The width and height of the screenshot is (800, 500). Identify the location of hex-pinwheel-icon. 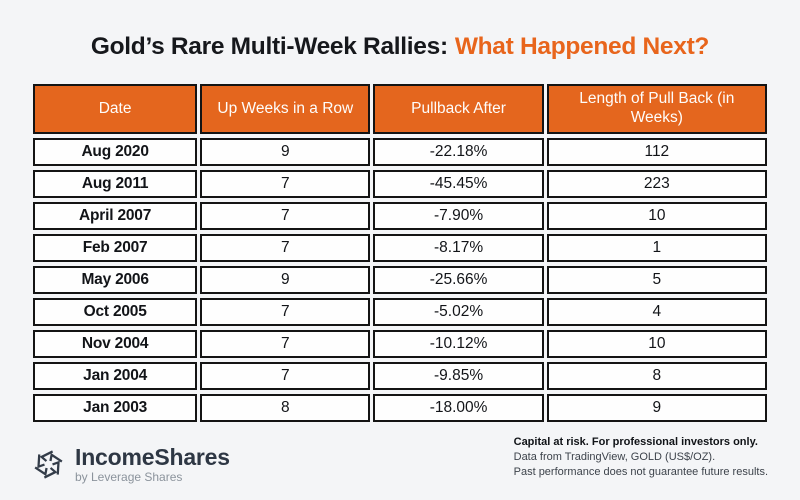
(48, 464).